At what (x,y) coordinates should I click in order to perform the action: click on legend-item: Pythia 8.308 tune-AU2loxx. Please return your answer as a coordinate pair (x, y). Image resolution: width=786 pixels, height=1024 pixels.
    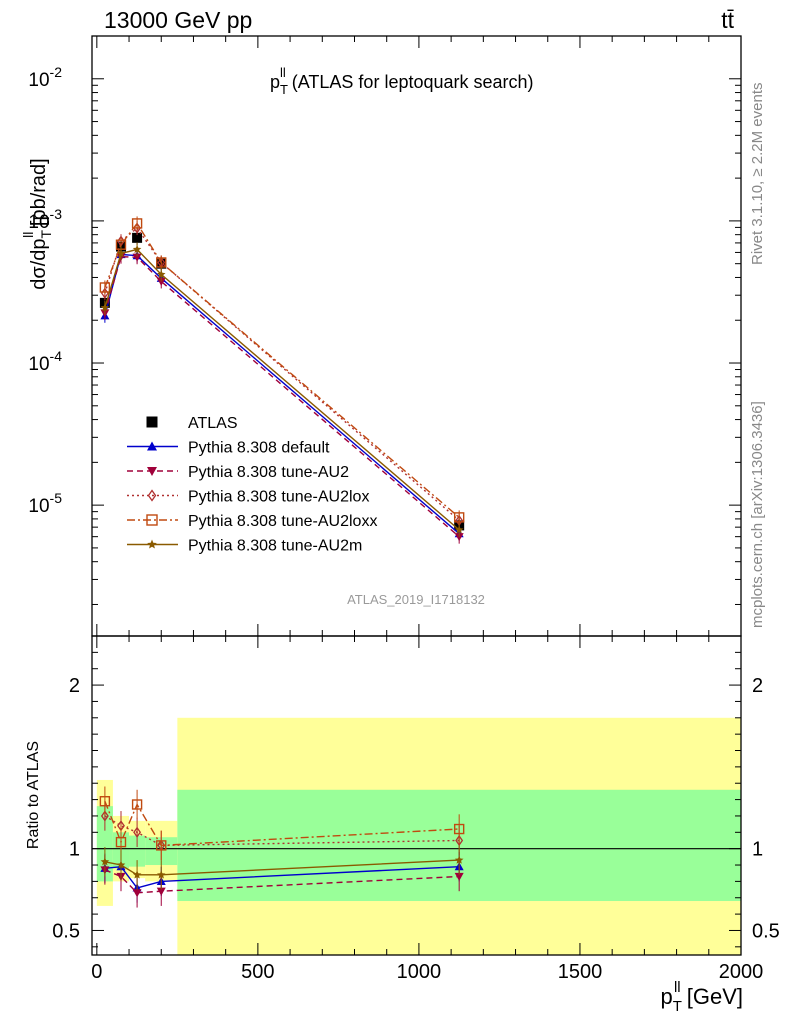
    Looking at the image, I should click on (252, 521).